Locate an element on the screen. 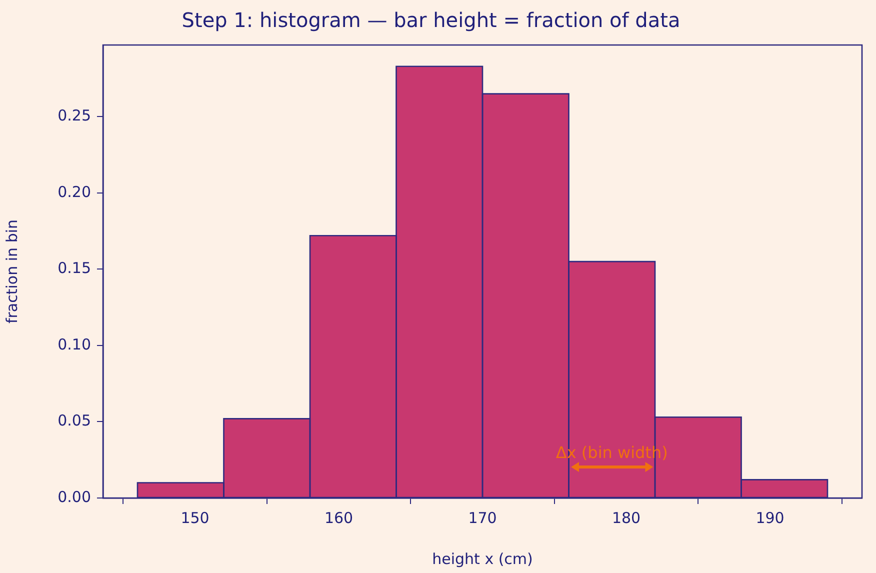 This screenshot has height=573, width=876. x-axis-title: height x (cm) is located at coordinates (482, 559).